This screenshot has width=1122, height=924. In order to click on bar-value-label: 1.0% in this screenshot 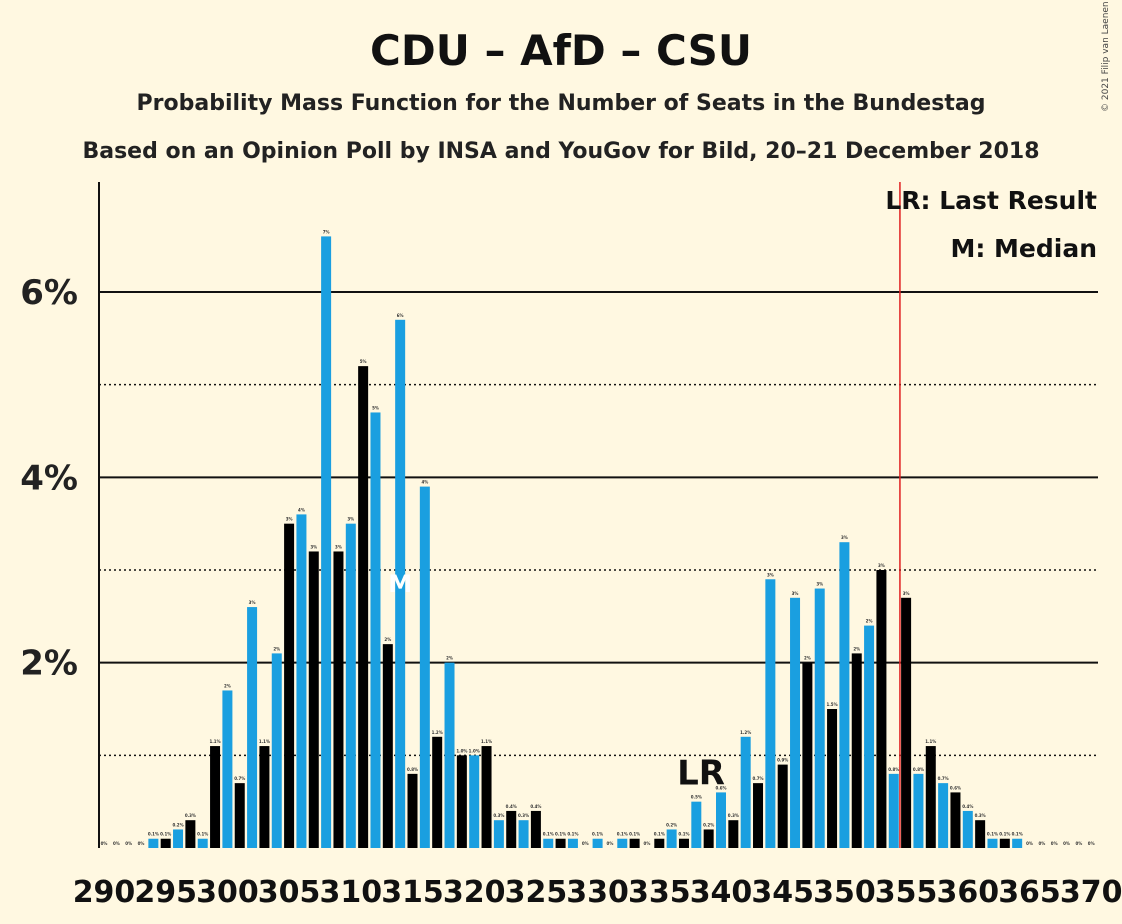, I will do `click(474, 750)`.